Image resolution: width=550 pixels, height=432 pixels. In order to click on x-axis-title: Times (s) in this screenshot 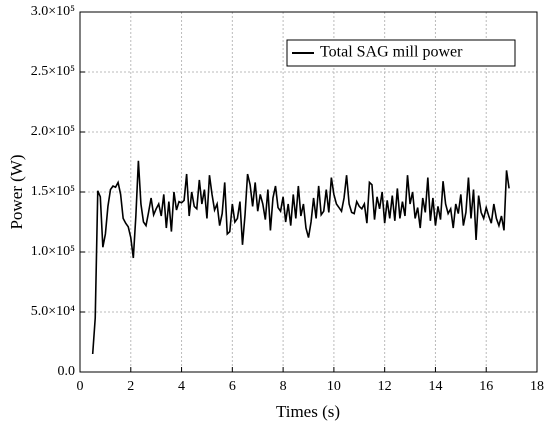, I will do `click(308, 411)`.